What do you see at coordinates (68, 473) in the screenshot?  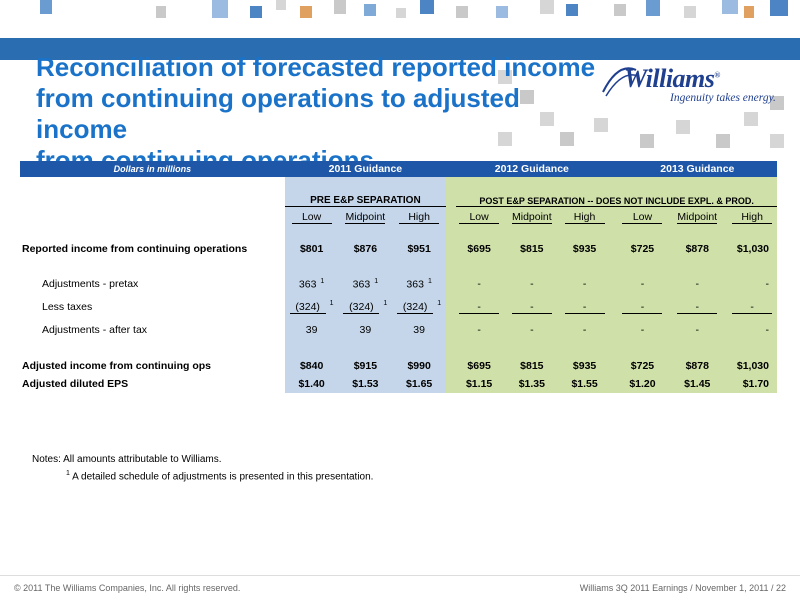 I see `notes-footnote-mark: 1` at bounding box center [68, 473].